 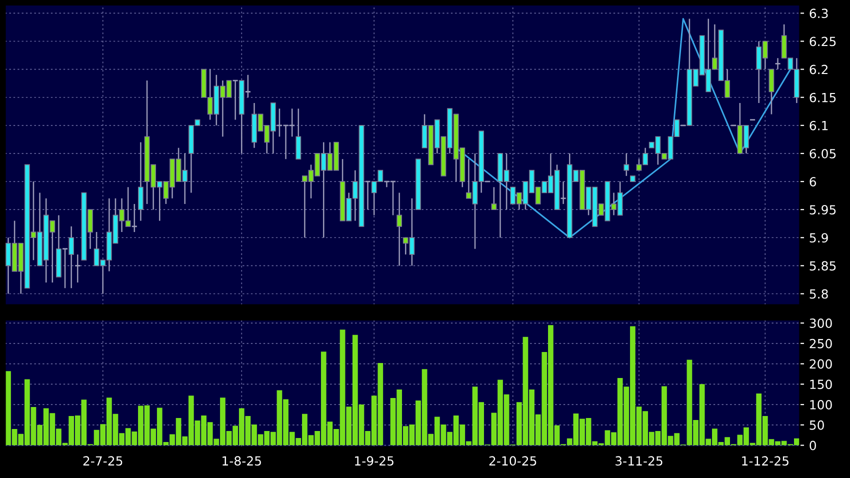 What do you see at coordinates (813, 445) in the screenshot?
I see `y-tick-label: 0` at bounding box center [813, 445].